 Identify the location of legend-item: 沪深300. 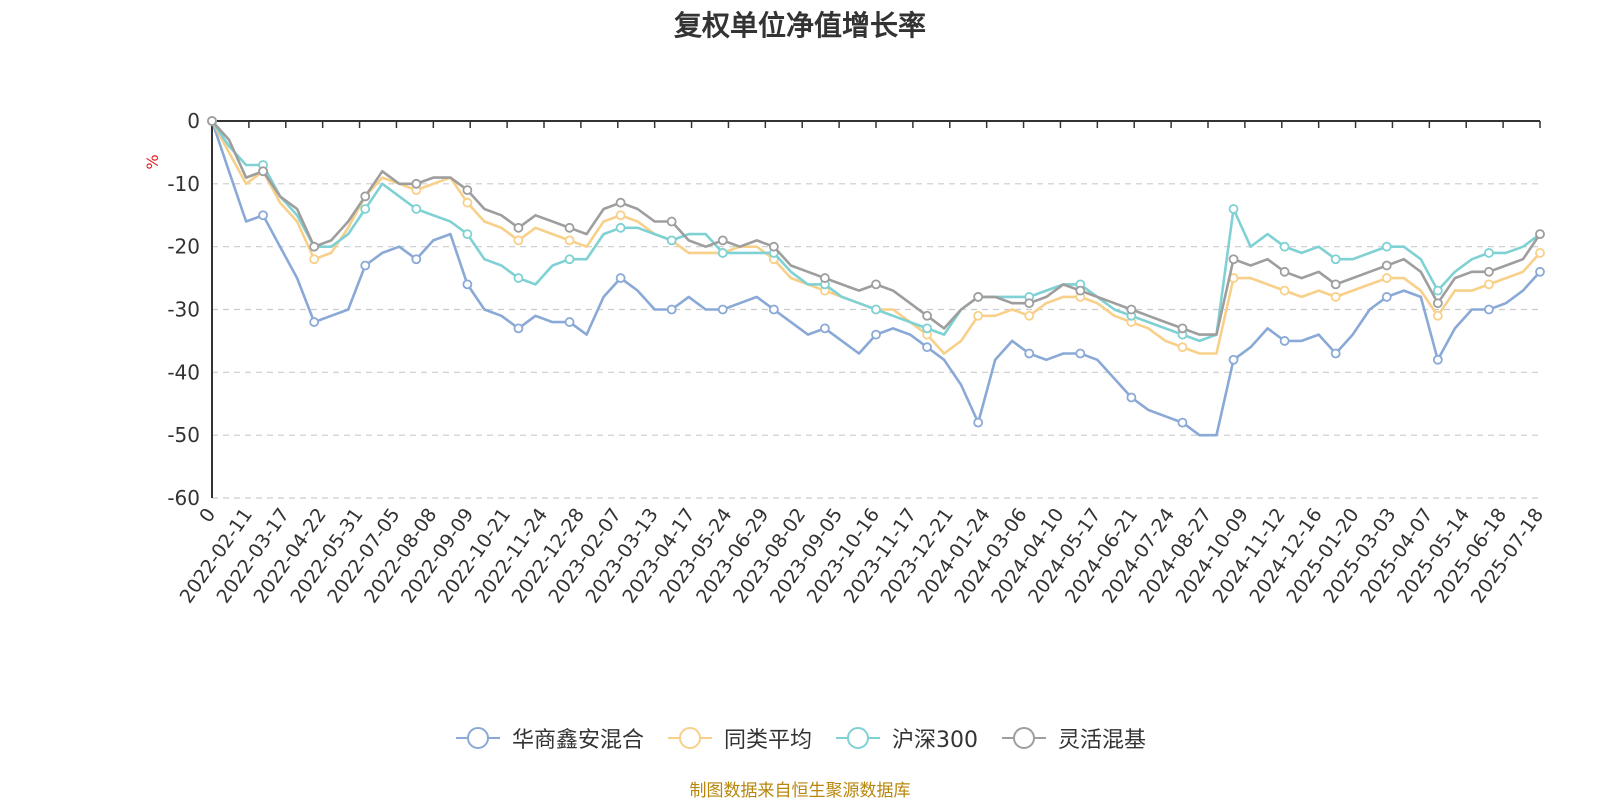
(906, 738).